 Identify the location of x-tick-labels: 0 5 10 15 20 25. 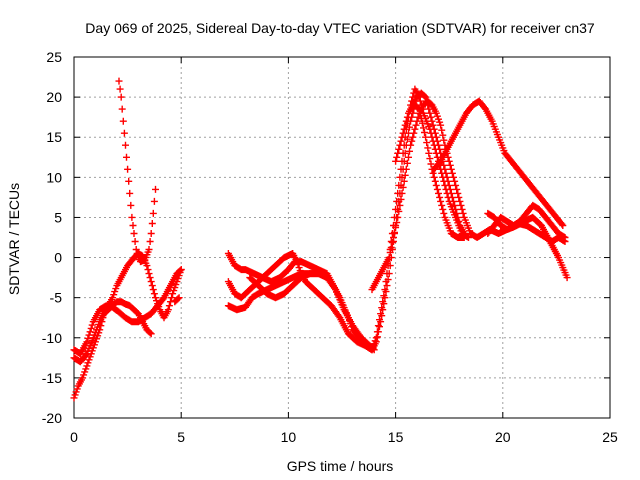
(344, 437).